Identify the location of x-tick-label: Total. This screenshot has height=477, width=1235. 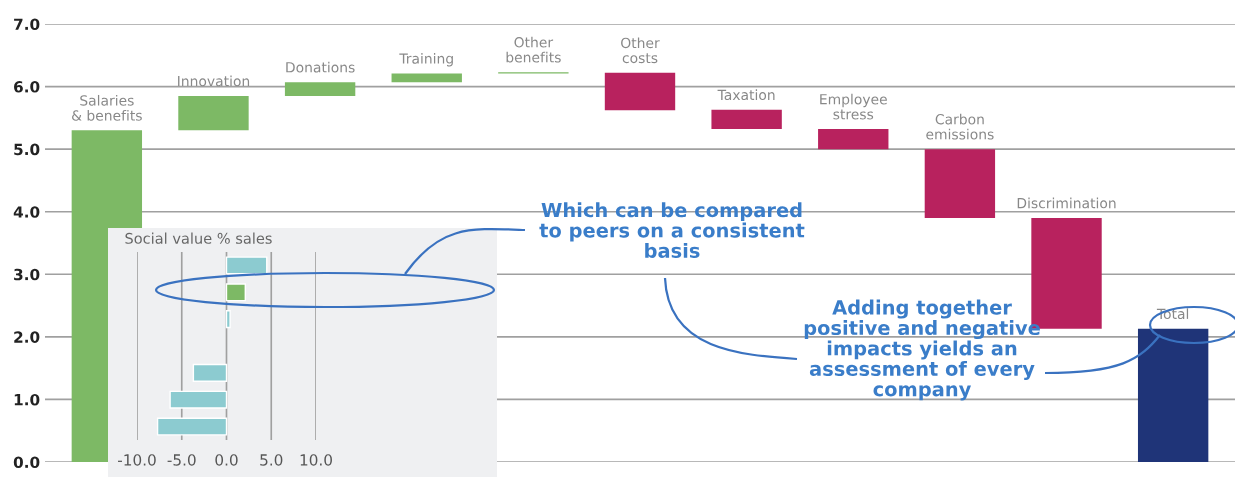
(1172, 314).